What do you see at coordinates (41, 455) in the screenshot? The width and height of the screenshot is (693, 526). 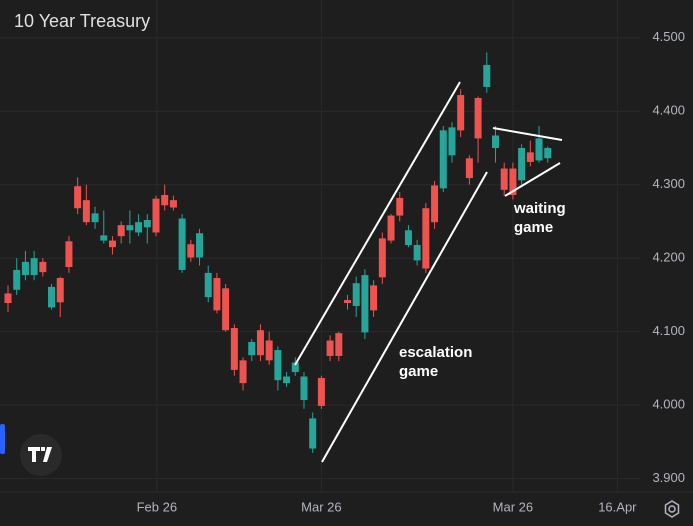 I see `logo` at bounding box center [41, 455].